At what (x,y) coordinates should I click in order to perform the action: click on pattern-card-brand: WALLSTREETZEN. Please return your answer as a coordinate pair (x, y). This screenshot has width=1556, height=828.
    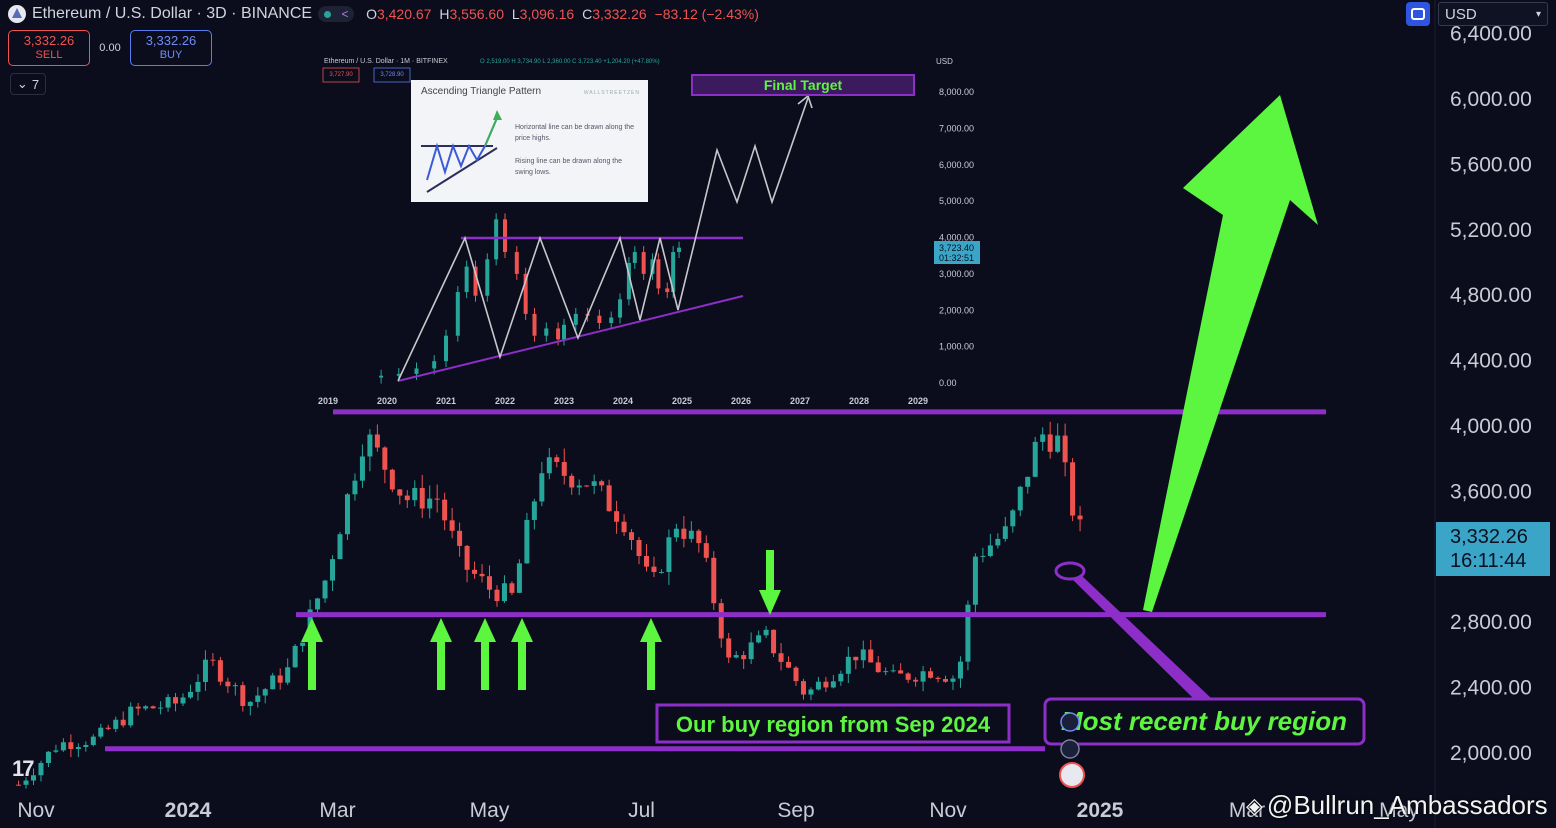
    Looking at the image, I should click on (611, 93).